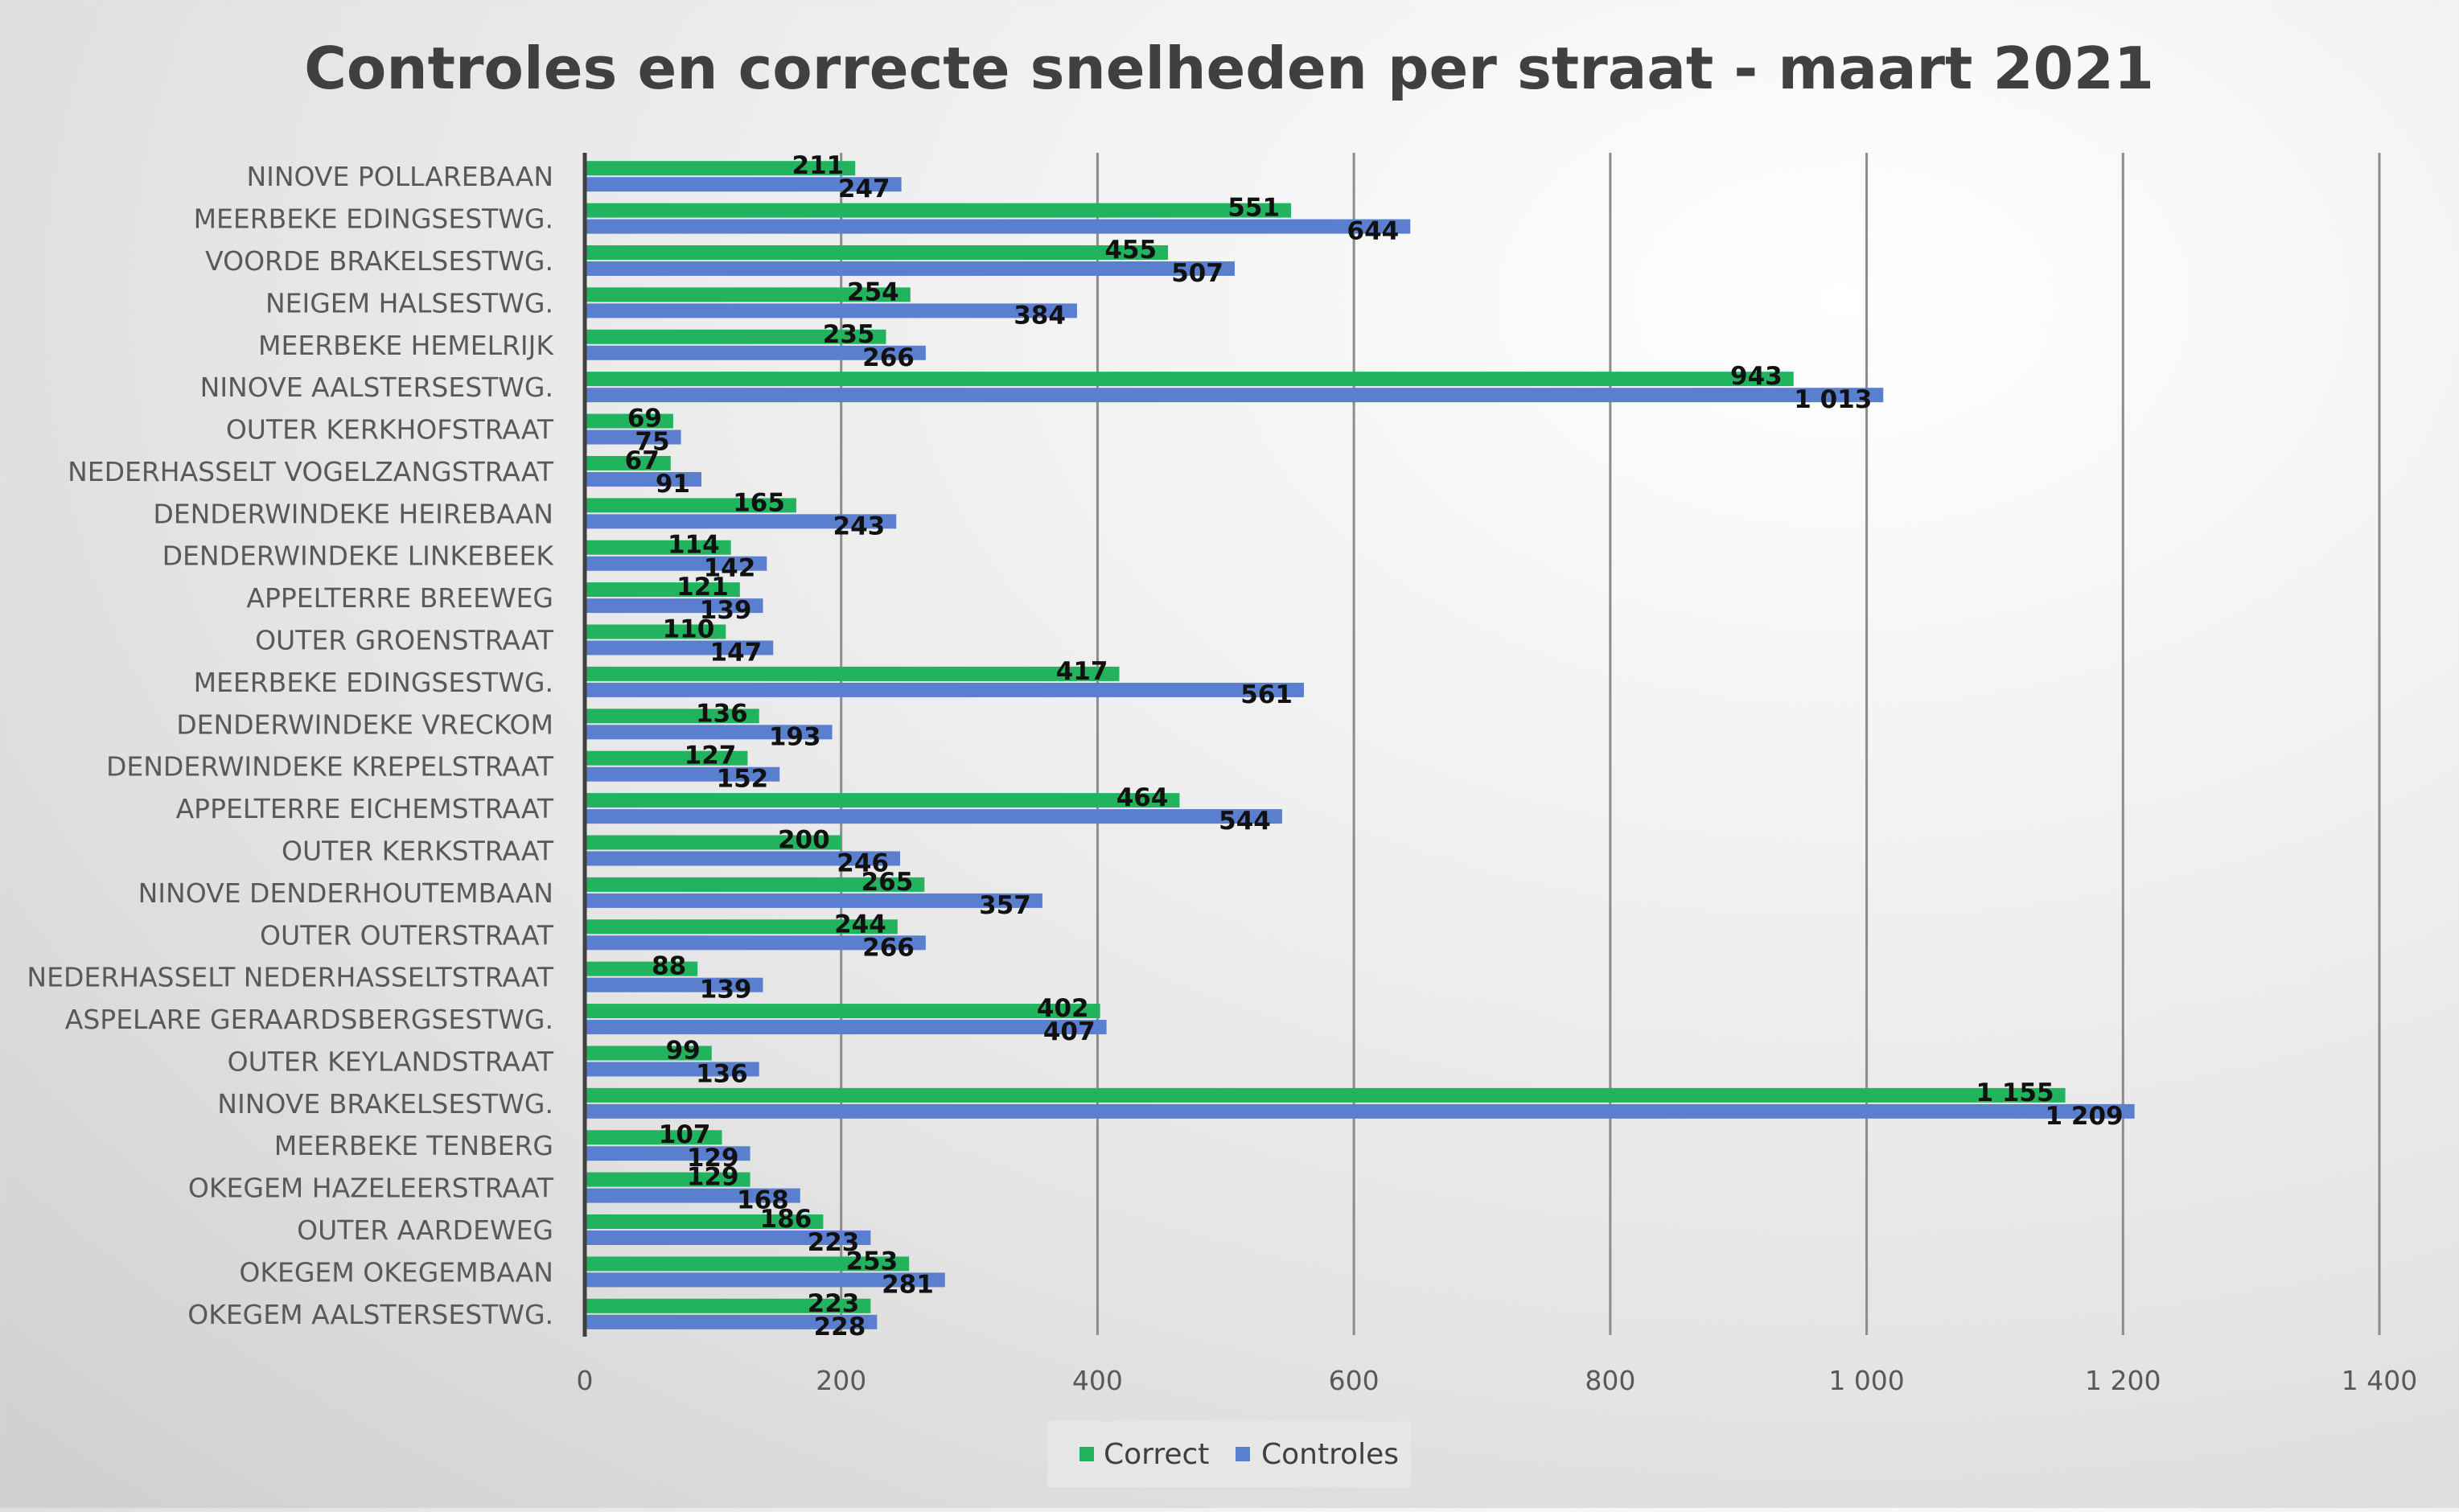 The image size is (2459, 1512). Describe the element at coordinates (1069, 1032) in the screenshot. I see `data-label-controles: 407` at that location.